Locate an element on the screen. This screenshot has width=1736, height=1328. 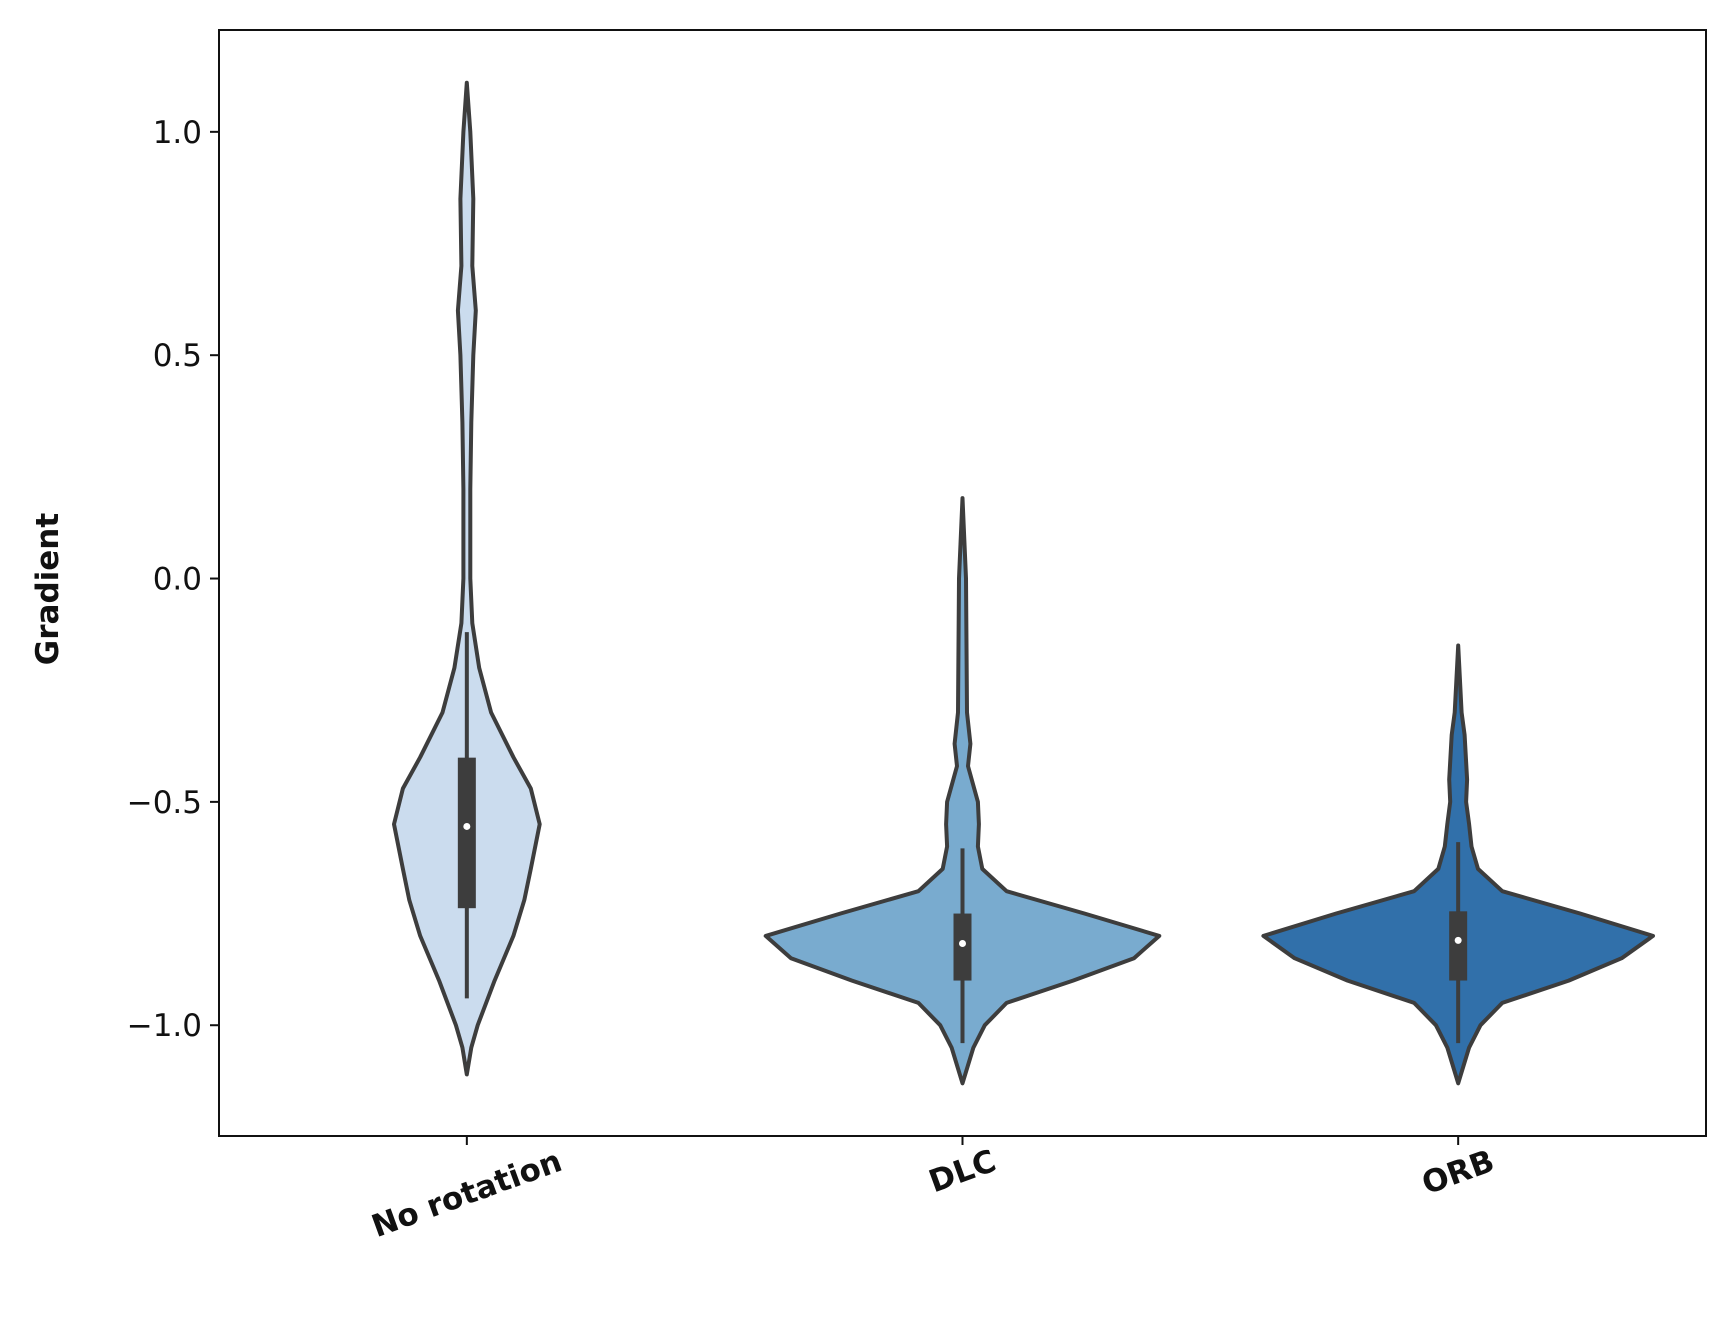
x-tick-label: ORB is located at coordinates (1458, 1172).